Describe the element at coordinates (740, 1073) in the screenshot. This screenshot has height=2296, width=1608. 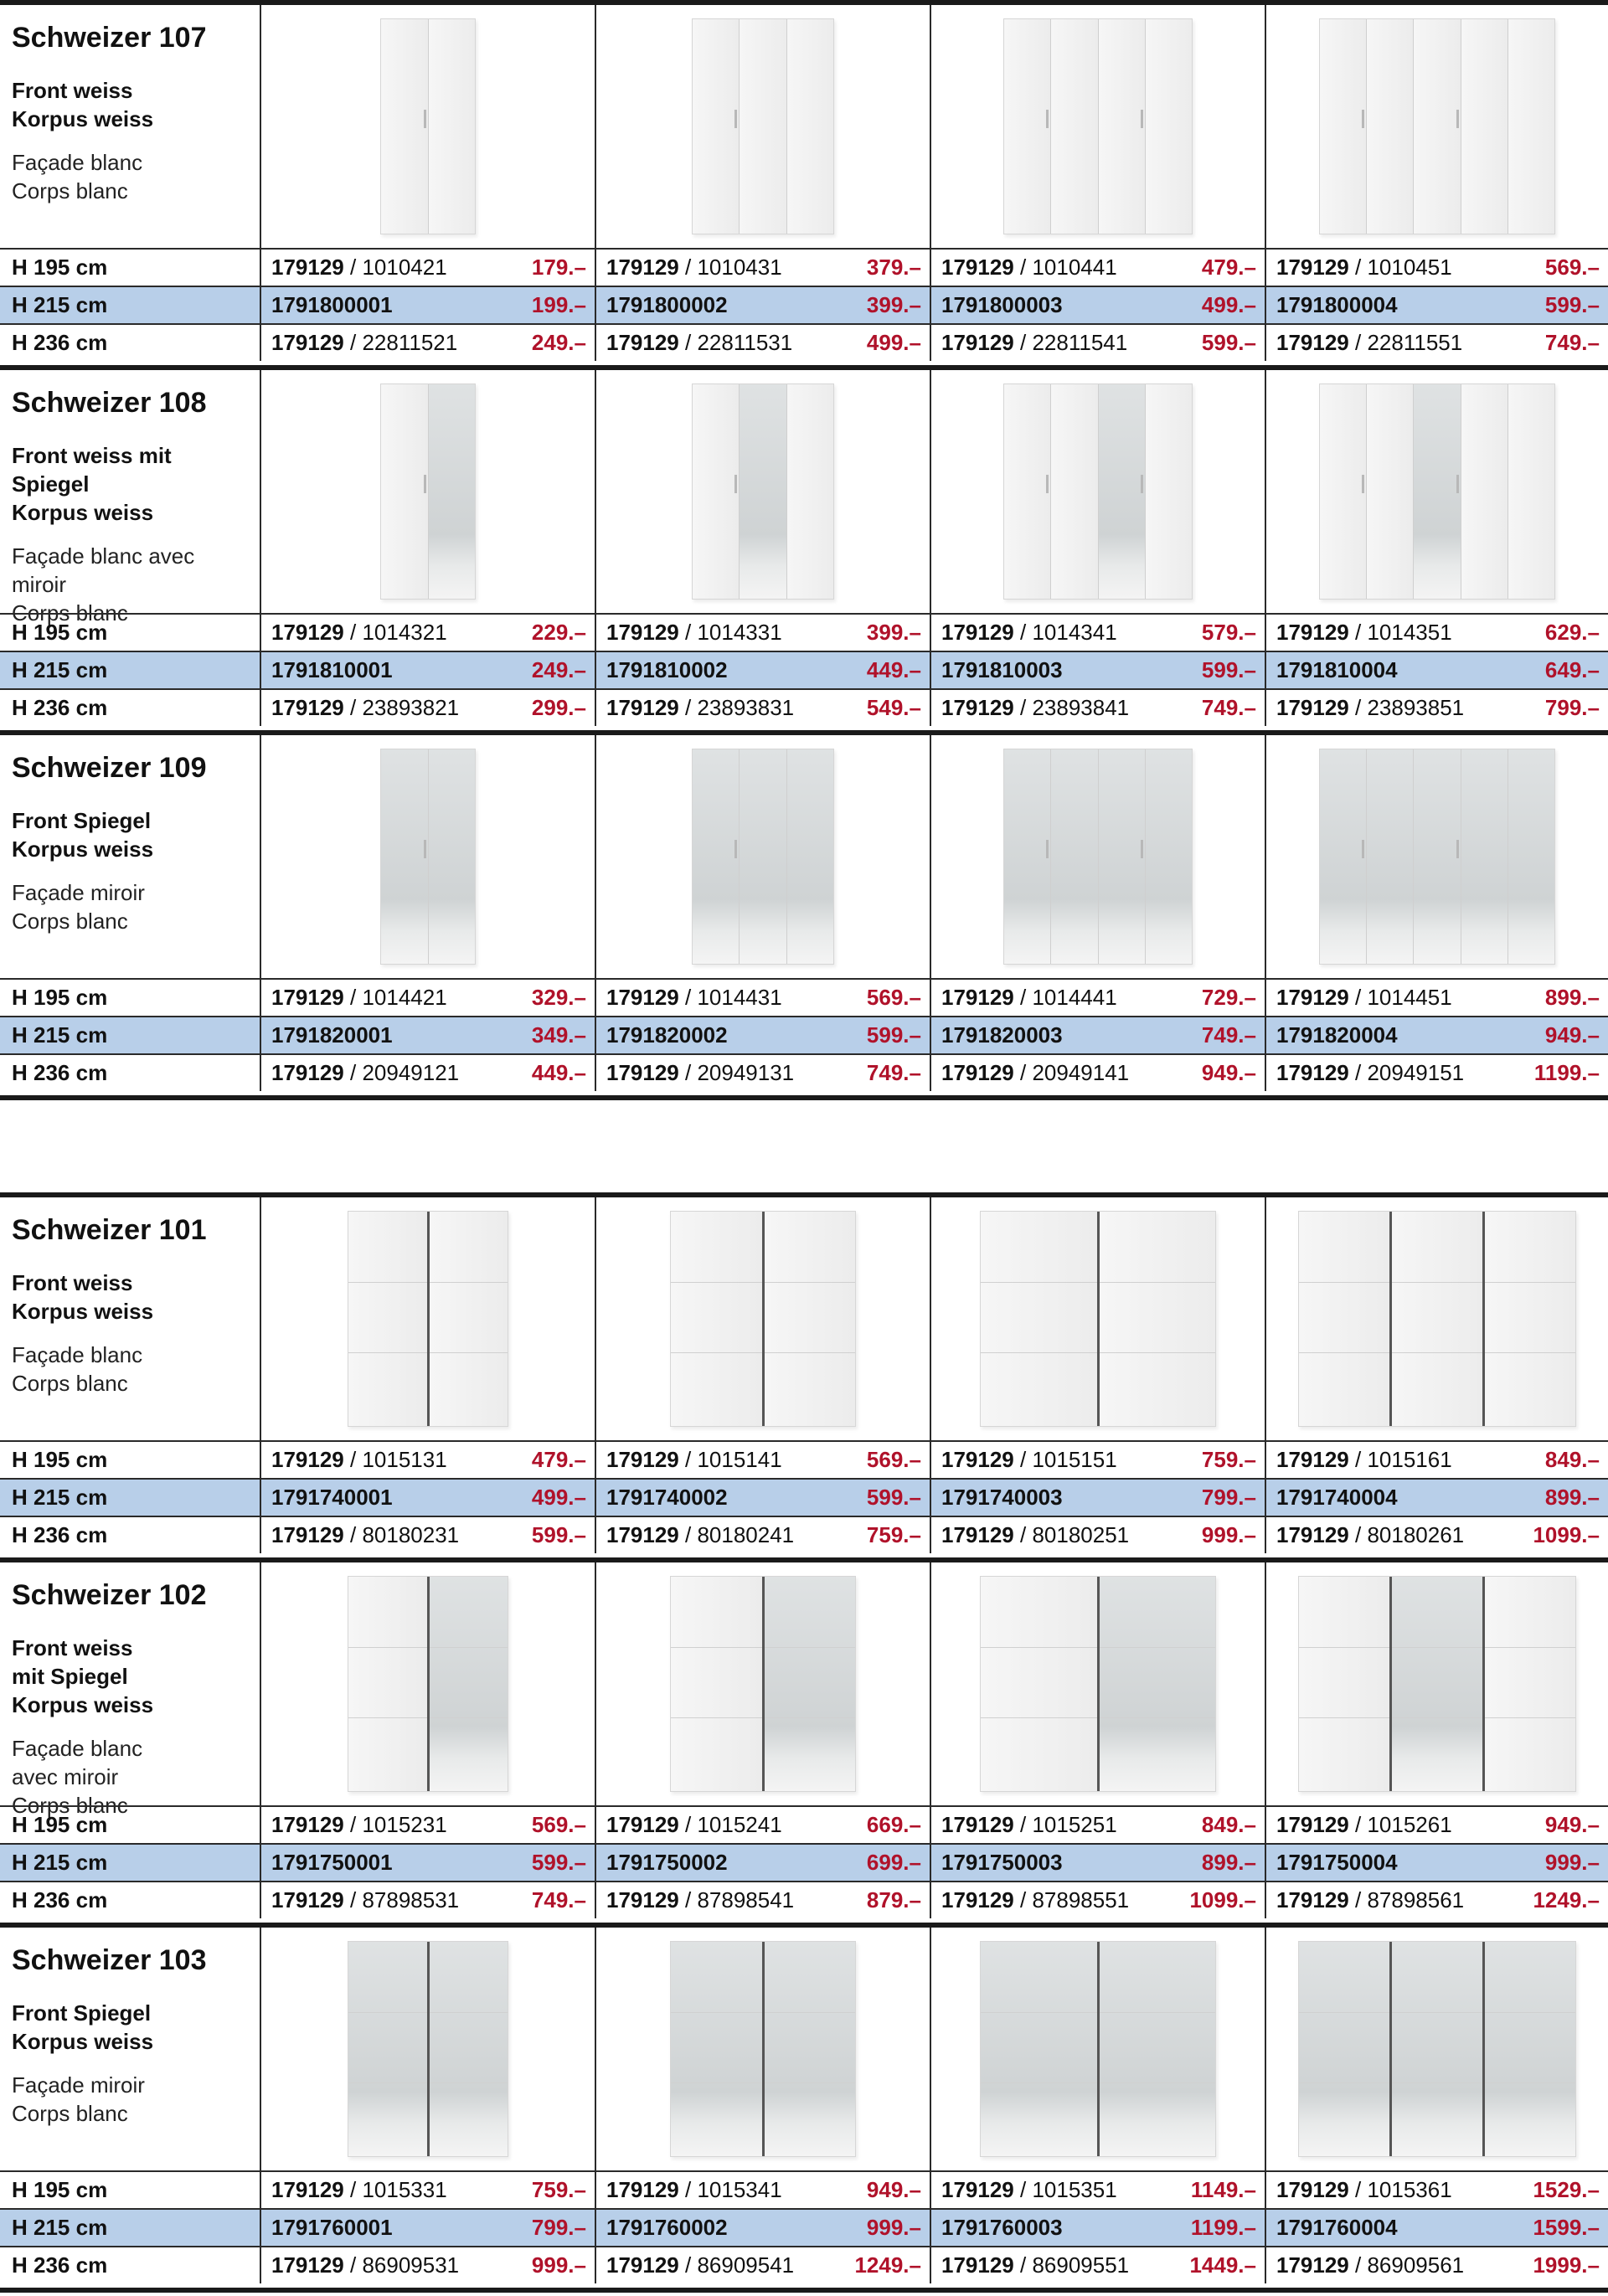
I see `article-number-suffix: / 20949131` at that location.